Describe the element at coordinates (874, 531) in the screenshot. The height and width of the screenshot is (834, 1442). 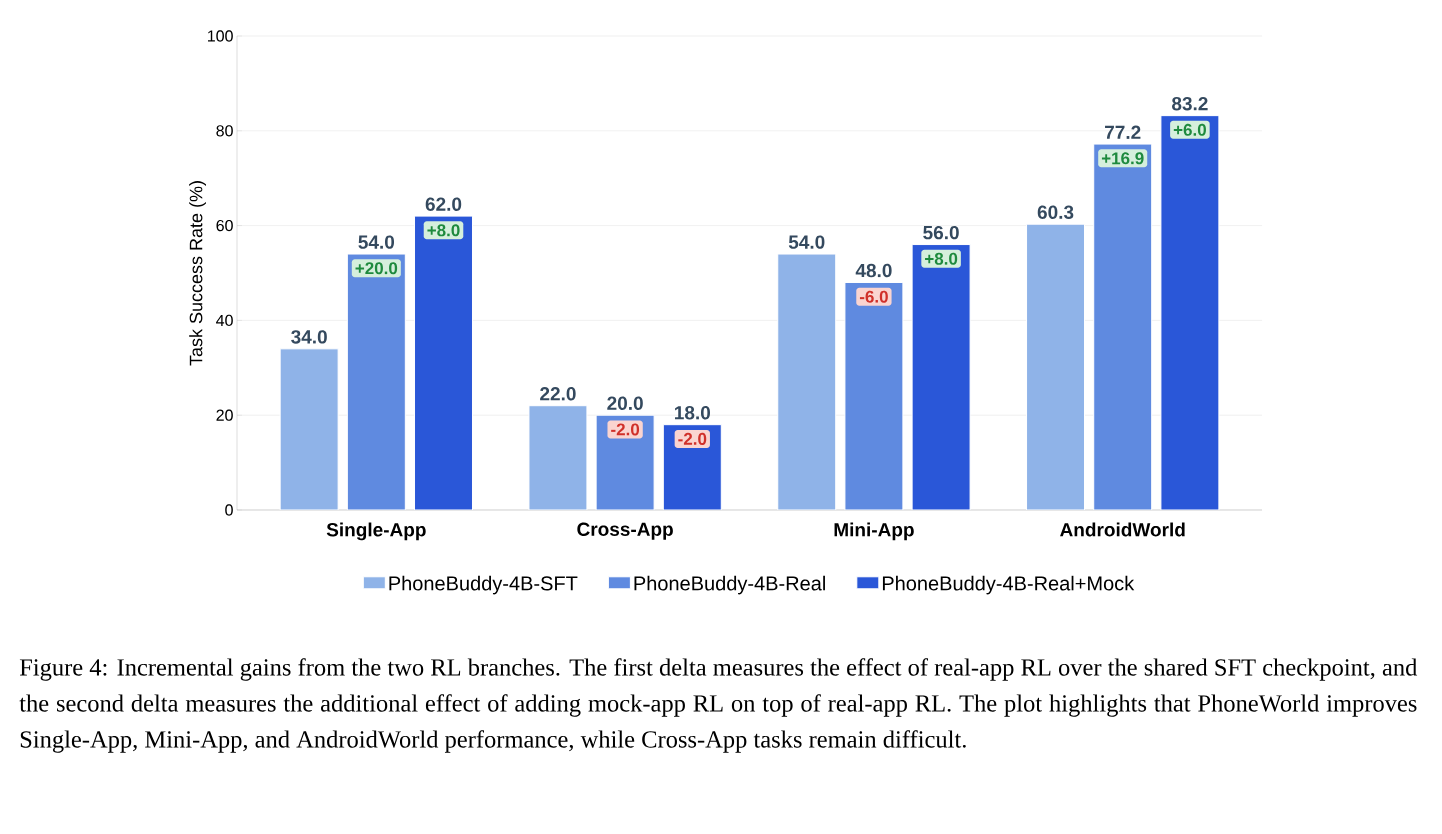
I see `x-tick-label: Mini-App` at that location.